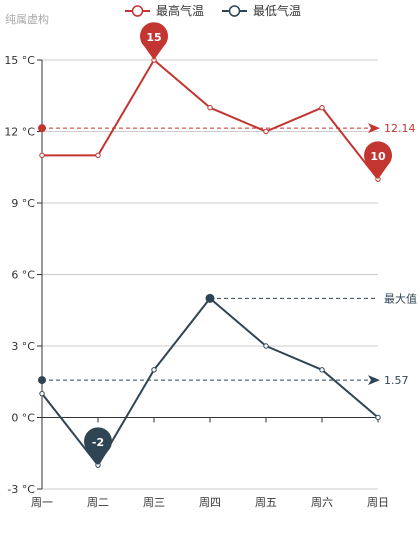  I want to click on y-tick-label: 3 °C, so click(23, 346).